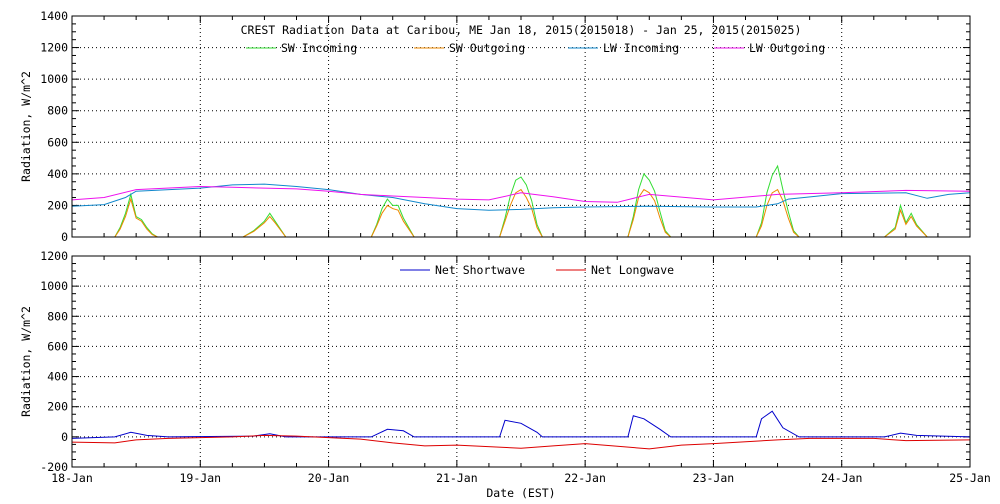  Describe the element at coordinates (787, 48) in the screenshot. I see `legend-label: LW Outgoing` at that location.